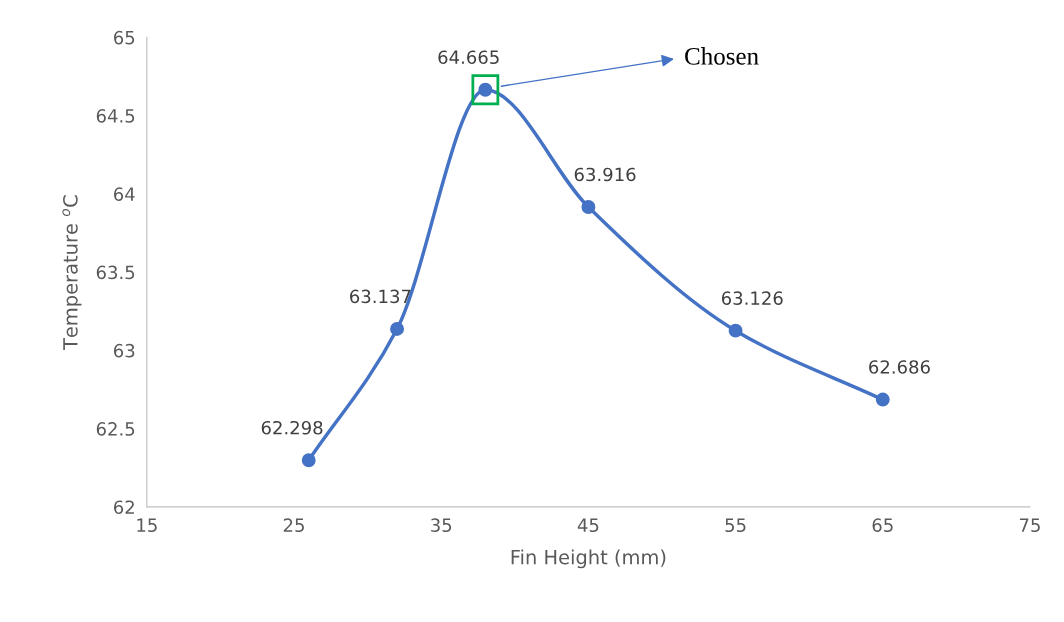 The height and width of the screenshot is (622, 1064). What do you see at coordinates (115, 429) in the screenshot?
I see `y-tick-label: 62.5` at bounding box center [115, 429].